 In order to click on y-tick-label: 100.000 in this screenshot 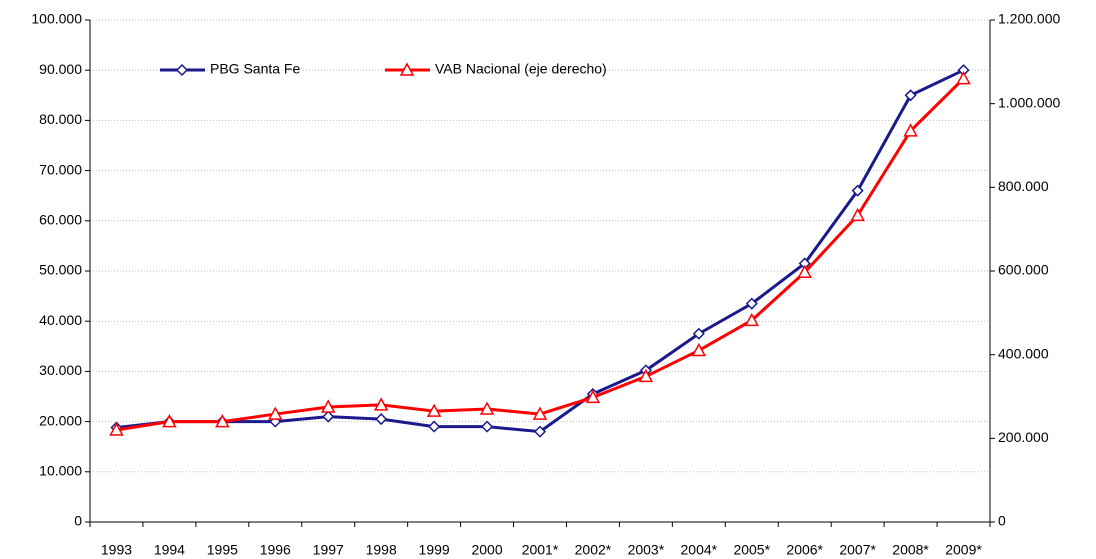, I will do `click(56, 19)`.